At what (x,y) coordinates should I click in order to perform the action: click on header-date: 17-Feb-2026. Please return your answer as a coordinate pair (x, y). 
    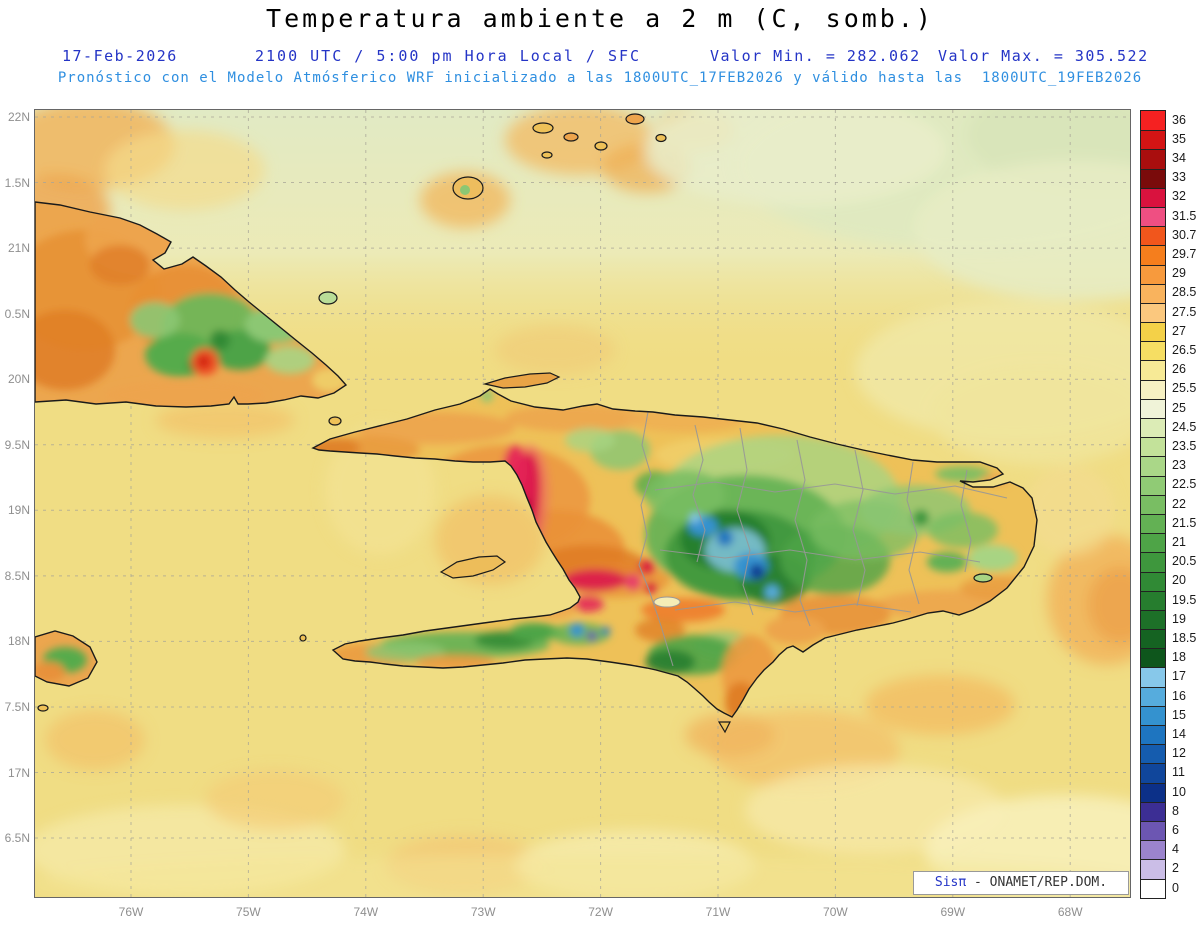
    Looking at the image, I should click on (120, 56).